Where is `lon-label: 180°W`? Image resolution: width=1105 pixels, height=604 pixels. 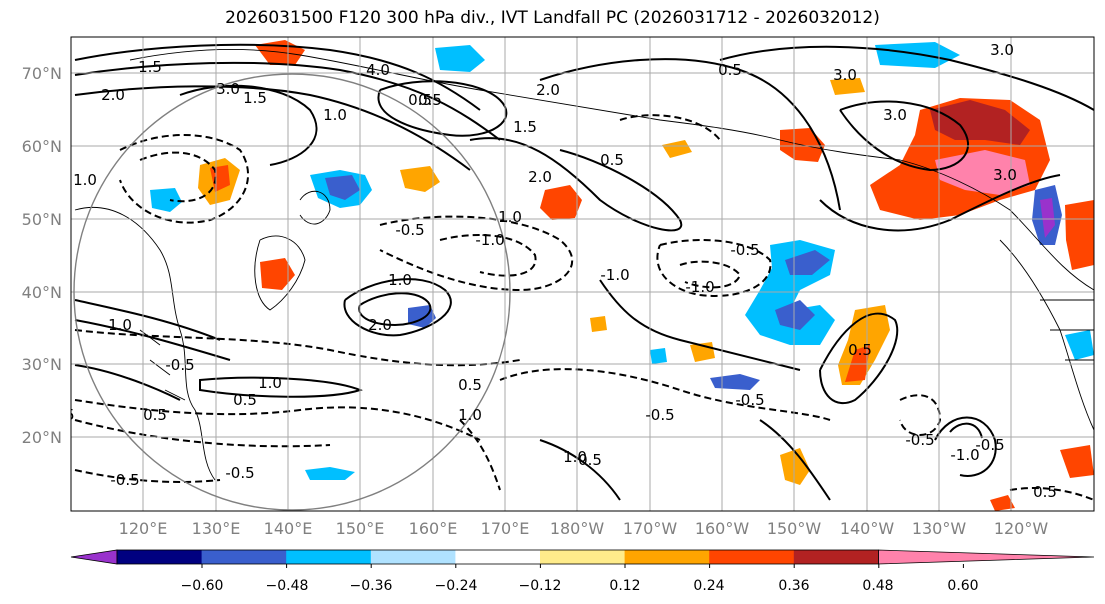 lon-label: 180°W is located at coordinates (577, 528).